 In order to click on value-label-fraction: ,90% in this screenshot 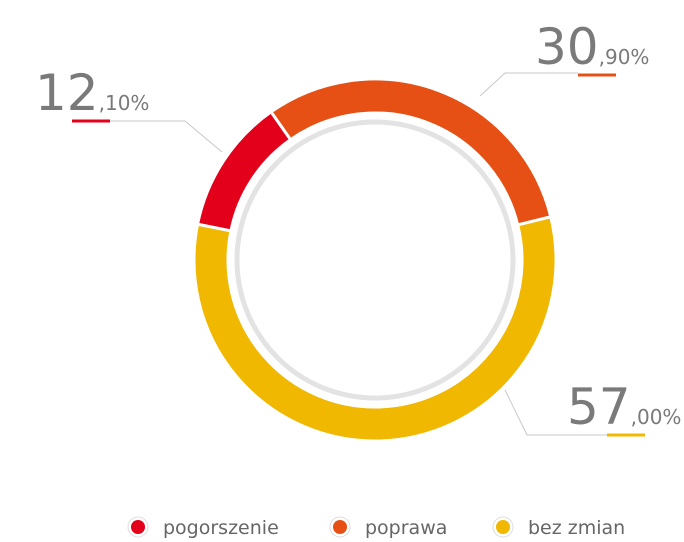, I will do `click(624, 57)`.